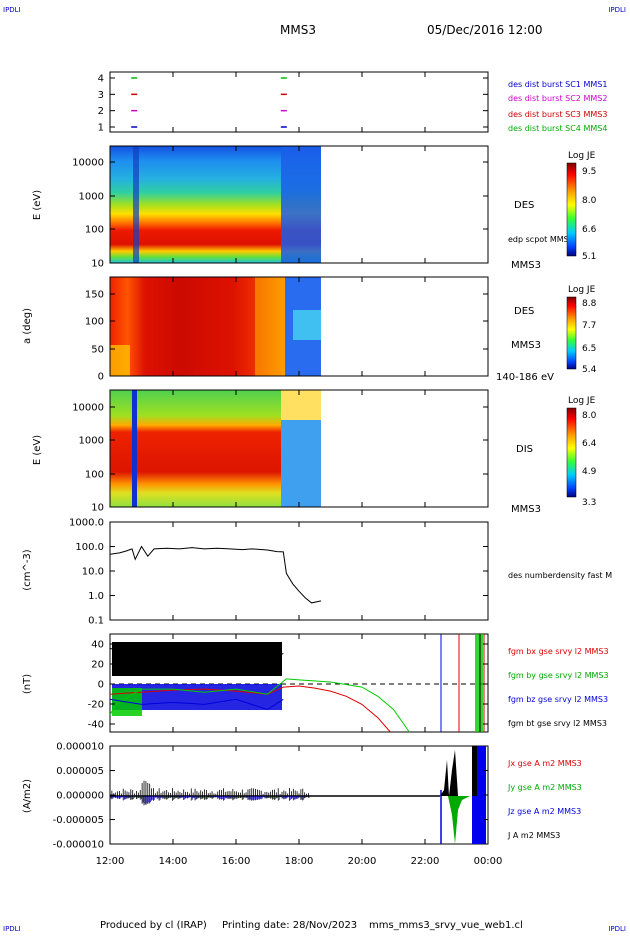 The height and width of the screenshot is (938, 630). I want to click on des-pitch-label-sc: MMS3, so click(526, 345).